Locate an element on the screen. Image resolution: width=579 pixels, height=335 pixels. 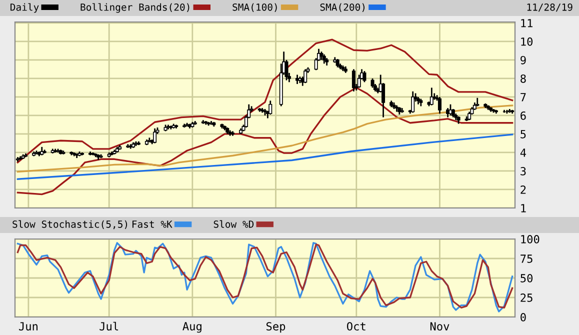
x-tick-label: Aug is located at coordinates (192, 327).